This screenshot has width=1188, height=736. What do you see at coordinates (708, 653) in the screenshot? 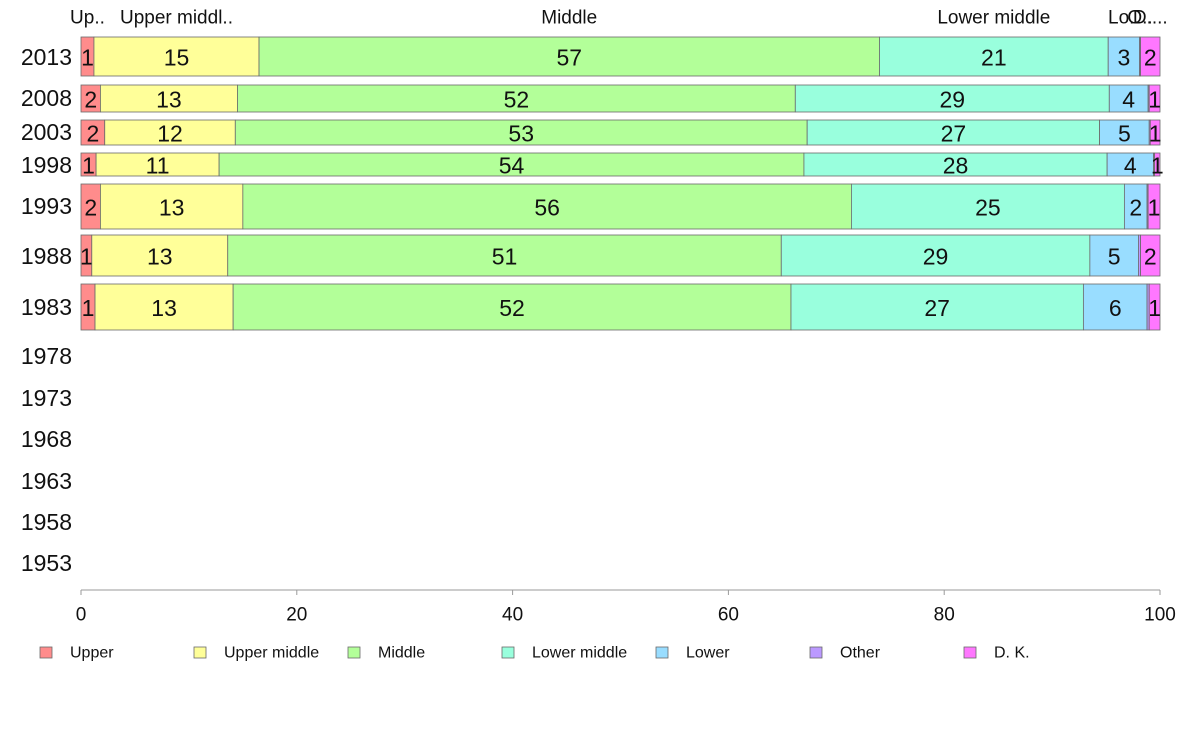
I see `legend-label-lower: Lower` at bounding box center [708, 653].